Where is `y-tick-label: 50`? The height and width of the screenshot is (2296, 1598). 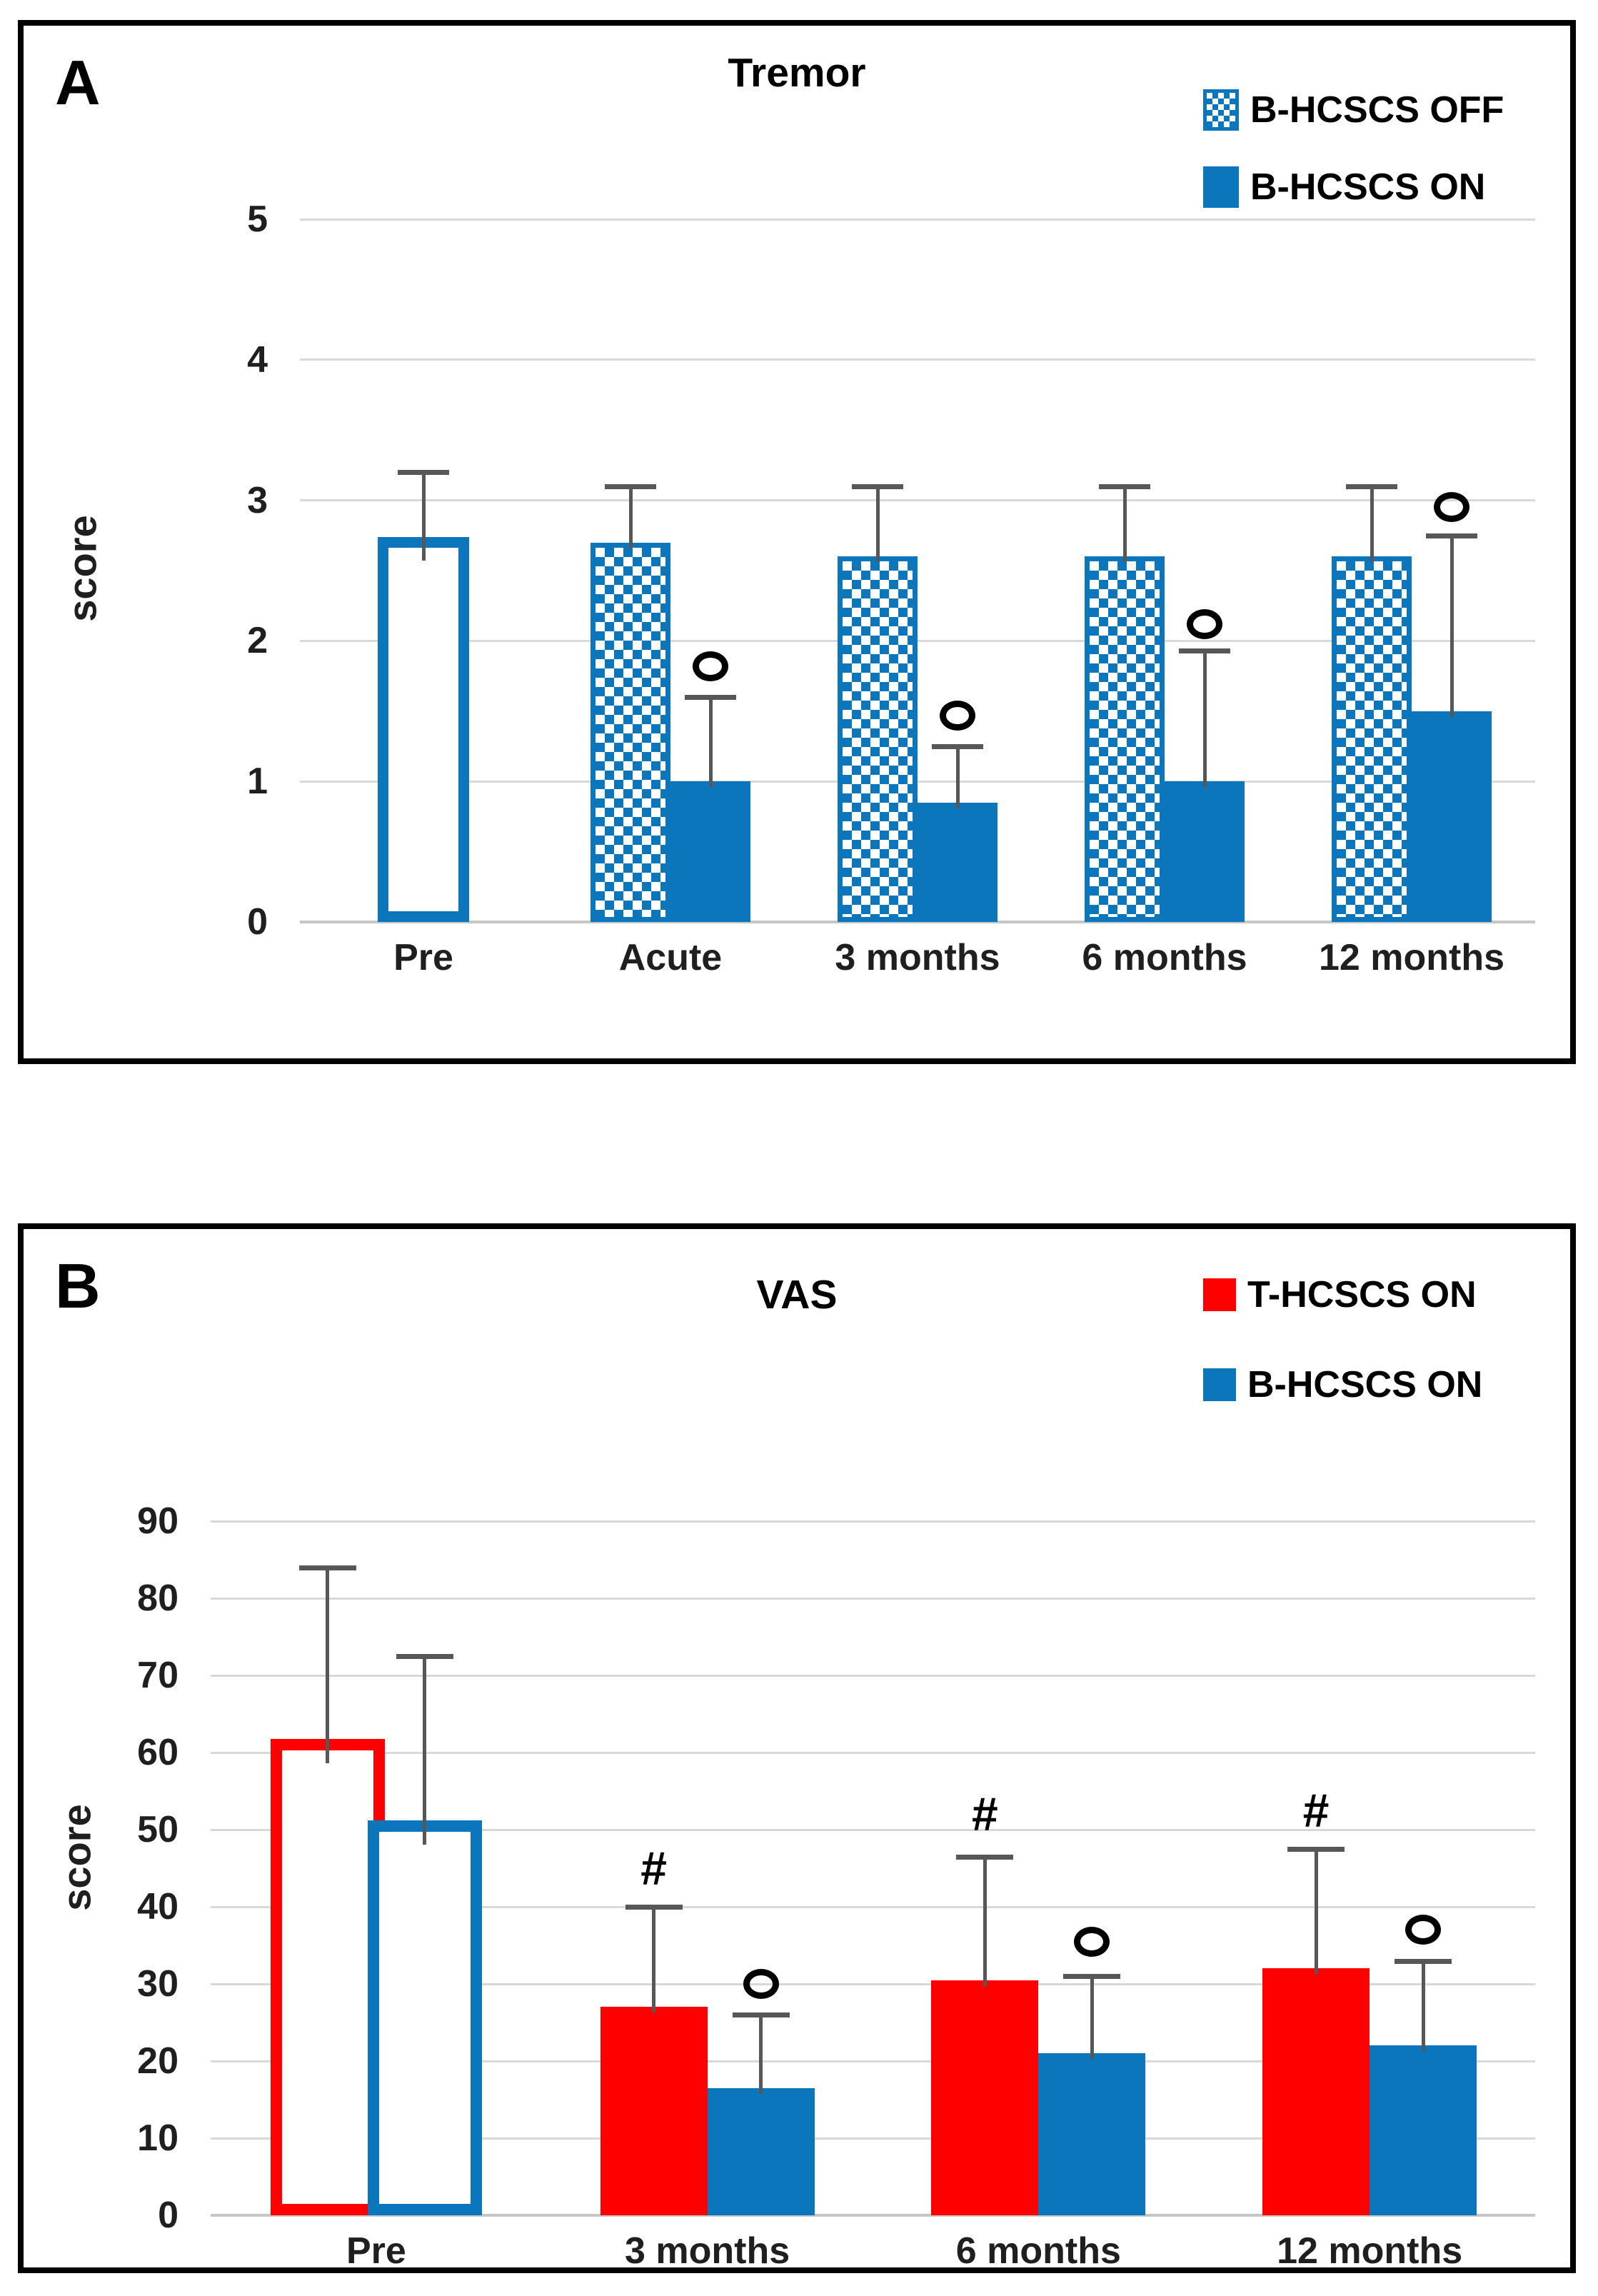
y-tick-label: 50 is located at coordinates (158, 1829).